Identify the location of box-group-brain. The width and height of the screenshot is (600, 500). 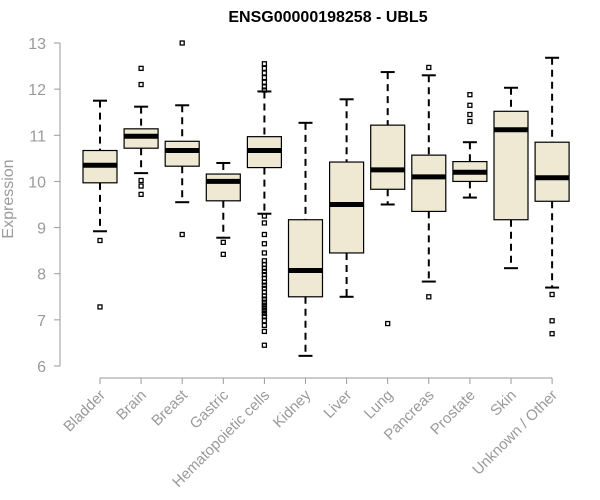
(141, 131).